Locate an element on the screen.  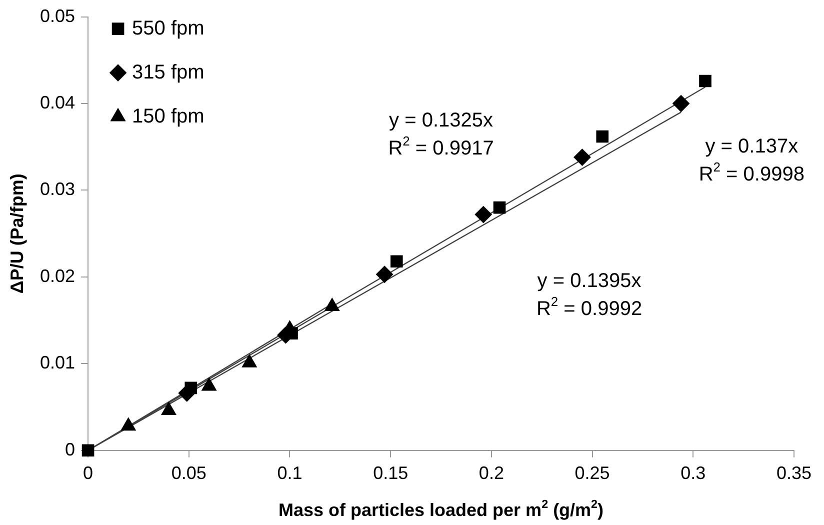
legend-label: 315 fpm is located at coordinates (168, 72).